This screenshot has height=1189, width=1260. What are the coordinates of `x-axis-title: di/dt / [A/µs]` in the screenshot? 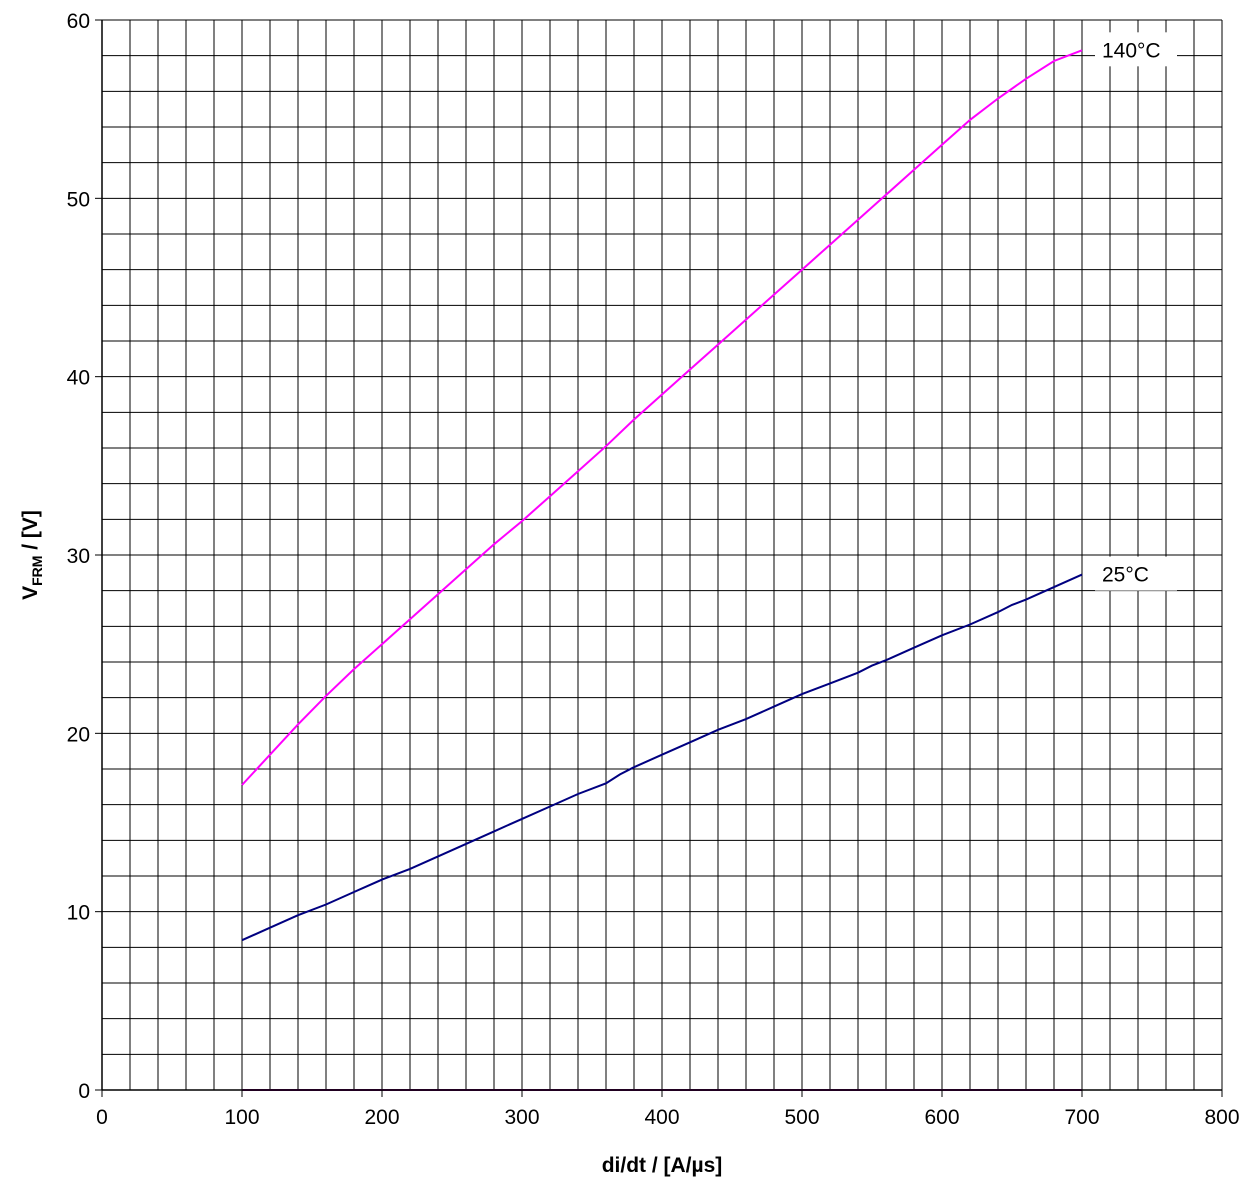 It's located at (662, 1165).